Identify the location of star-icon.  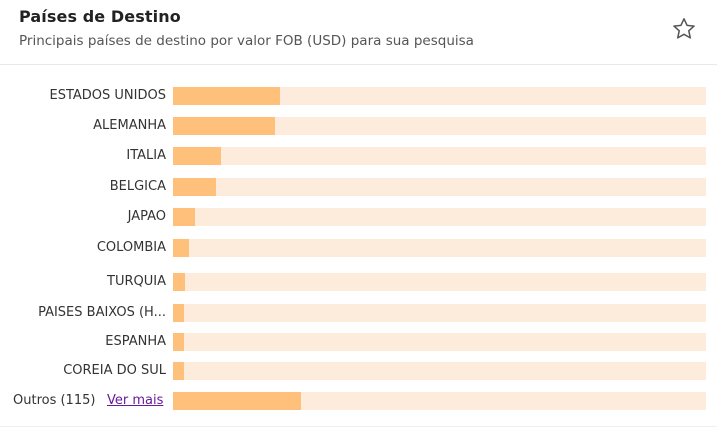
(684, 29).